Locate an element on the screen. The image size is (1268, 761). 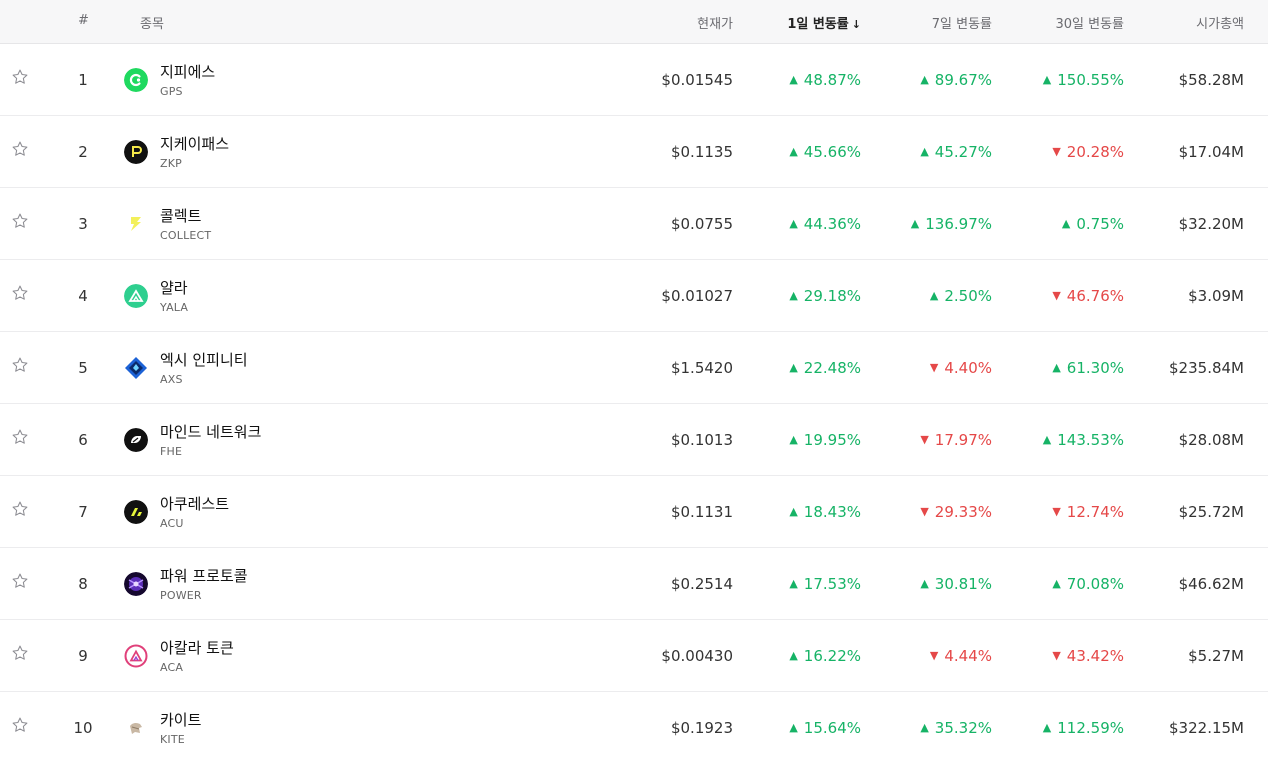
header-name: 종목 is located at coordinates (152, 24).